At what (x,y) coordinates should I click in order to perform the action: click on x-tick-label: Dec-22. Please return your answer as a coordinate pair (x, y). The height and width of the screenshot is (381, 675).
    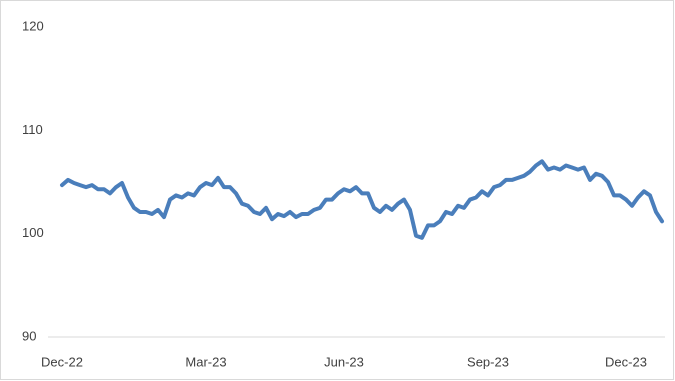
    Looking at the image, I should click on (62, 361).